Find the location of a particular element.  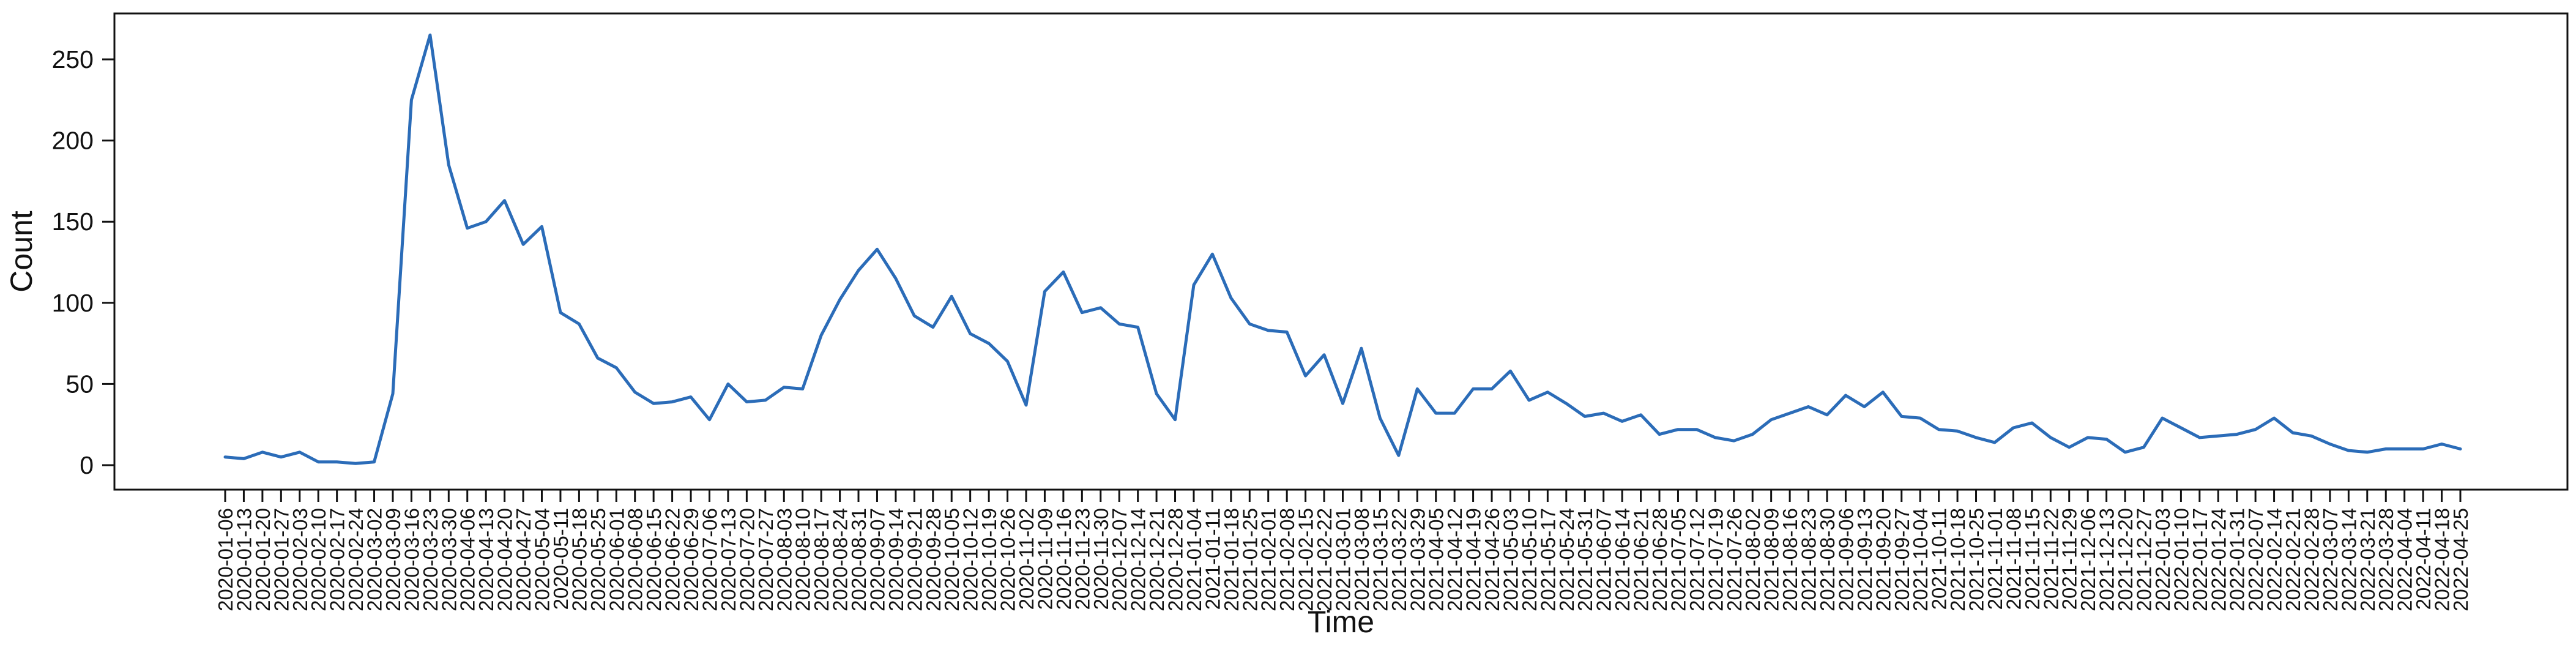

x-tick-label: 2021-11-22 is located at coordinates (2050, 559).